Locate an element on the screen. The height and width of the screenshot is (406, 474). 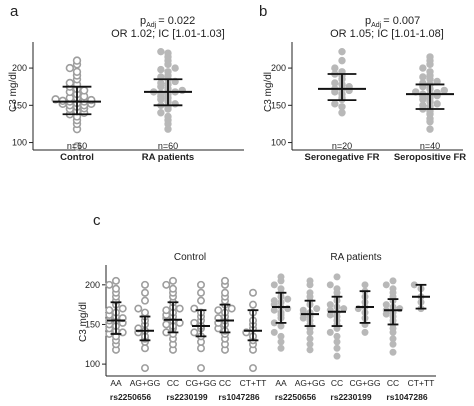
panel-b-p-value: = 0.007 is located at coordinates (401, 21).